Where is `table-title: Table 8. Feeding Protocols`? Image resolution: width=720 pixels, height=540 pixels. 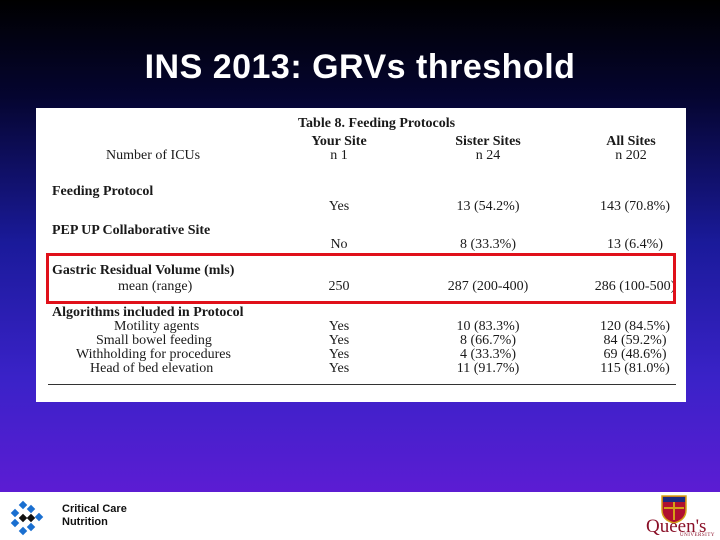 table-title: Table 8. Feeding Protocols is located at coordinates (377, 123).